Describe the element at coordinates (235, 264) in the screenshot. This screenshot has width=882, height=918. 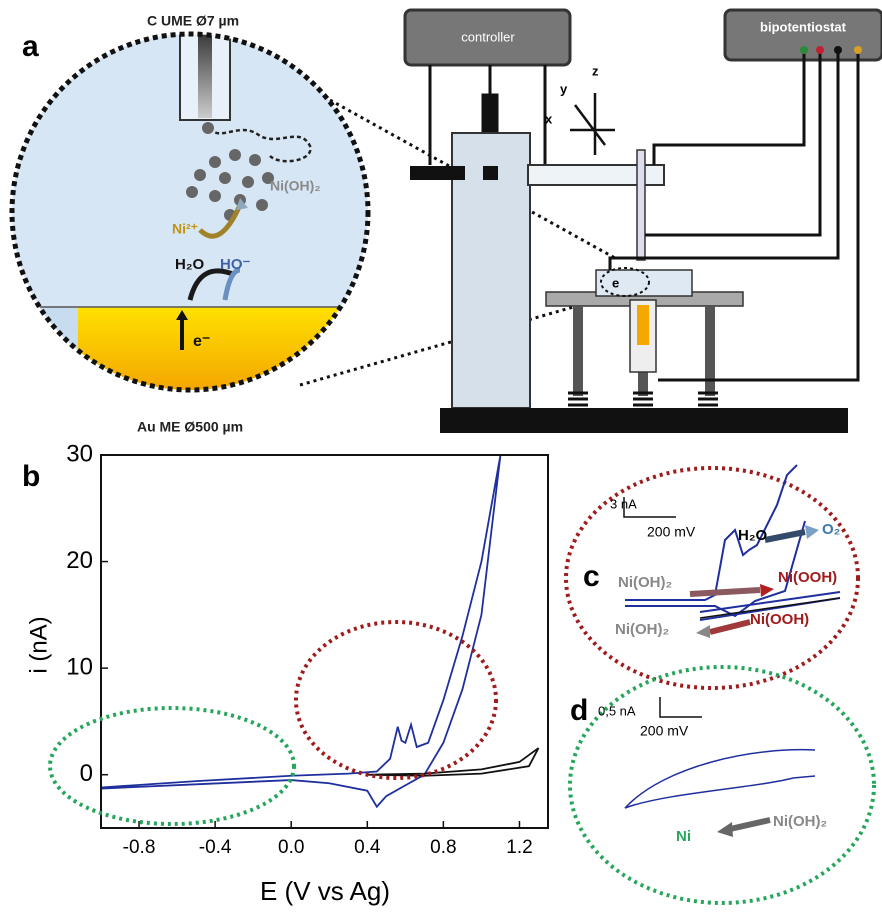
I see `hydroxide: HO⁻` at that location.